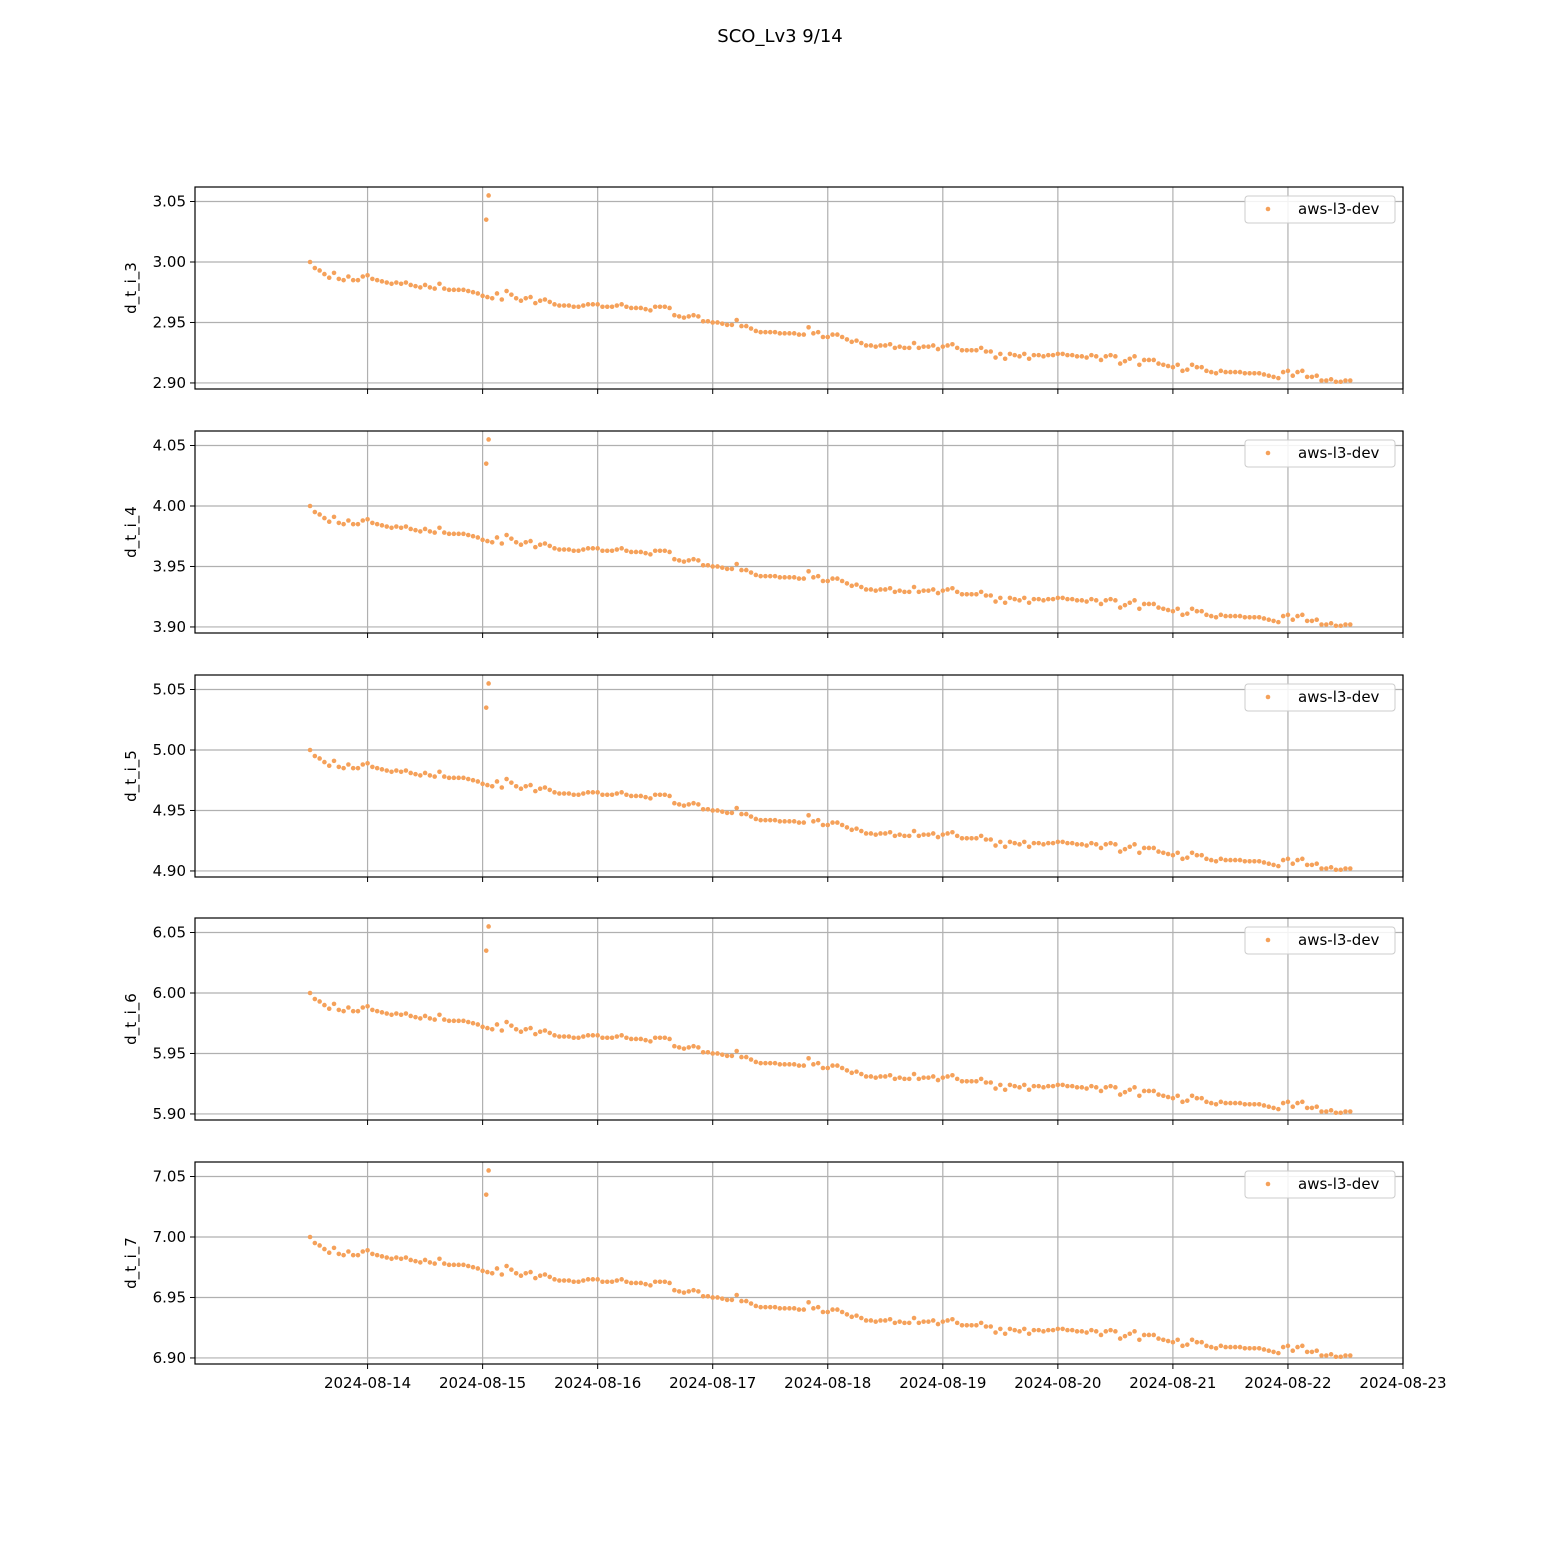 Image resolution: width=1560 pixels, height=1560 pixels. What do you see at coordinates (1268, 1184) in the screenshot?
I see `legend-marker` at bounding box center [1268, 1184].